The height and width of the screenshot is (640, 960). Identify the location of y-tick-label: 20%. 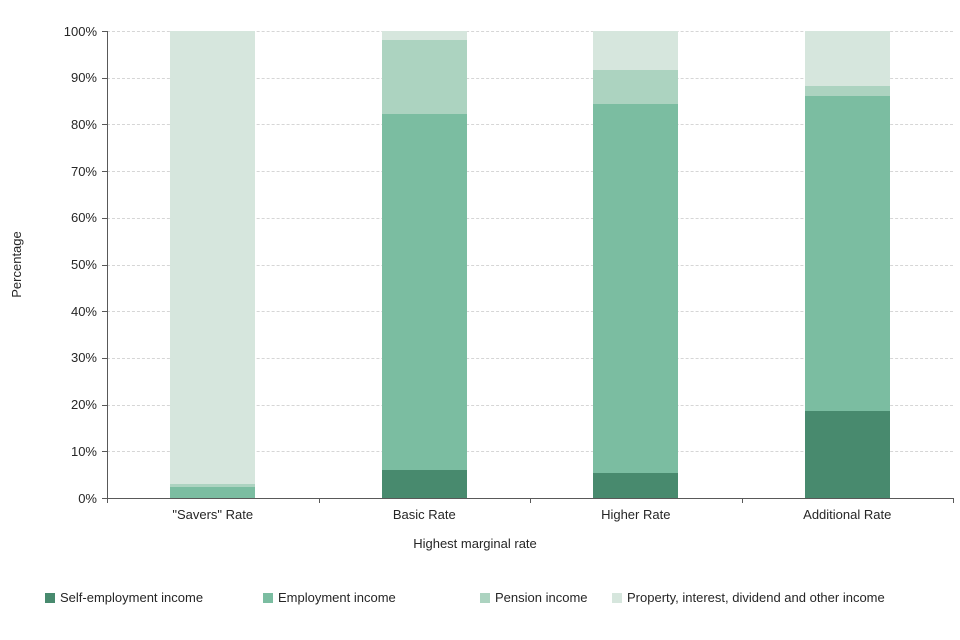
(83, 405).